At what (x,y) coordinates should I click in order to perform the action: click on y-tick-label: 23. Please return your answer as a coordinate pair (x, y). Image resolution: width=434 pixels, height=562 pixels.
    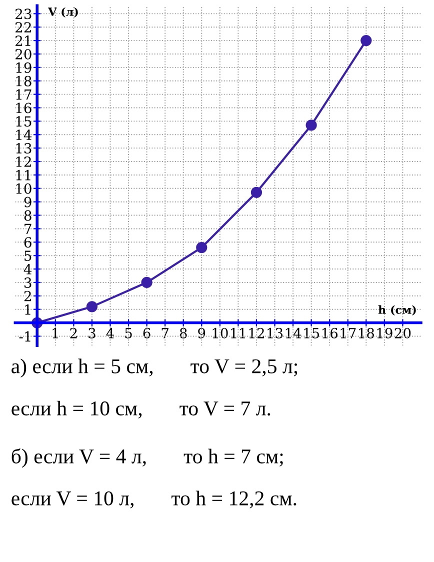
    Looking at the image, I should click on (24, 14).